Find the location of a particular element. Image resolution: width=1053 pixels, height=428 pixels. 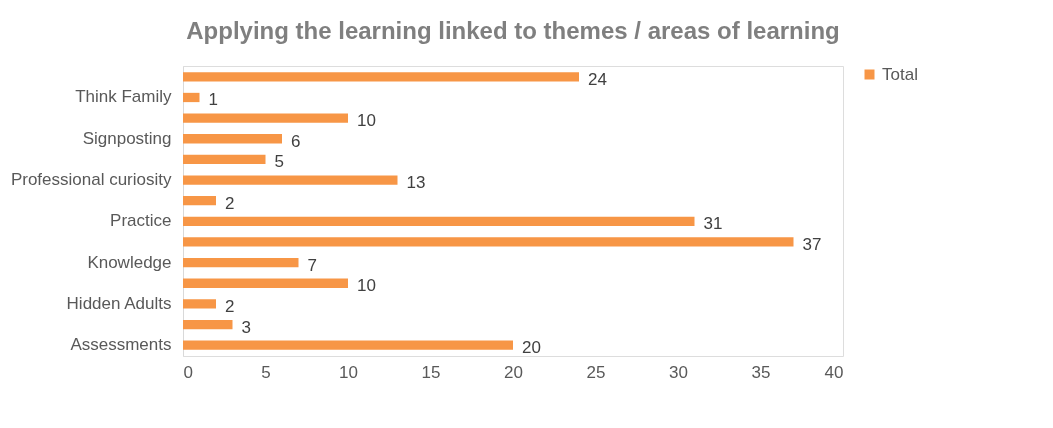

x-tick-label: 0 is located at coordinates (188, 372).